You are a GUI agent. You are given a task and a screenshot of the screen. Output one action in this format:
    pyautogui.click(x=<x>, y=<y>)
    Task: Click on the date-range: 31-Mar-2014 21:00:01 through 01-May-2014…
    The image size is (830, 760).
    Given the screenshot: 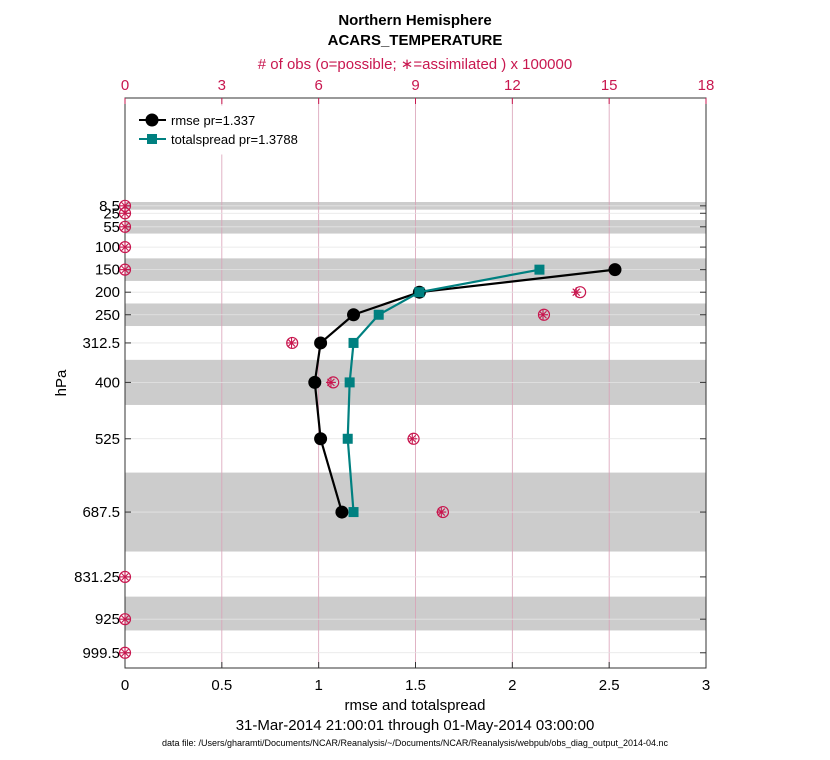 What is the action you would take?
    pyautogui.click(x=415, y=725)
    